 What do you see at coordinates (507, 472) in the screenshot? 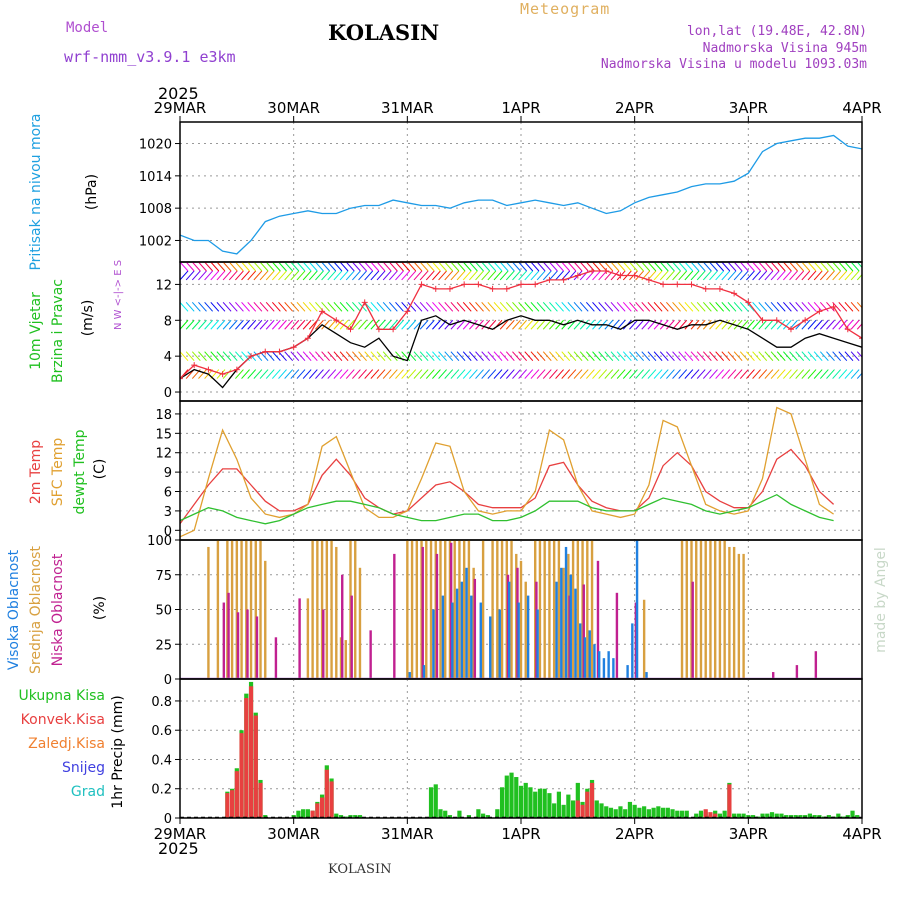
I see `temperature-series-line` at bounding box center [507, 472].